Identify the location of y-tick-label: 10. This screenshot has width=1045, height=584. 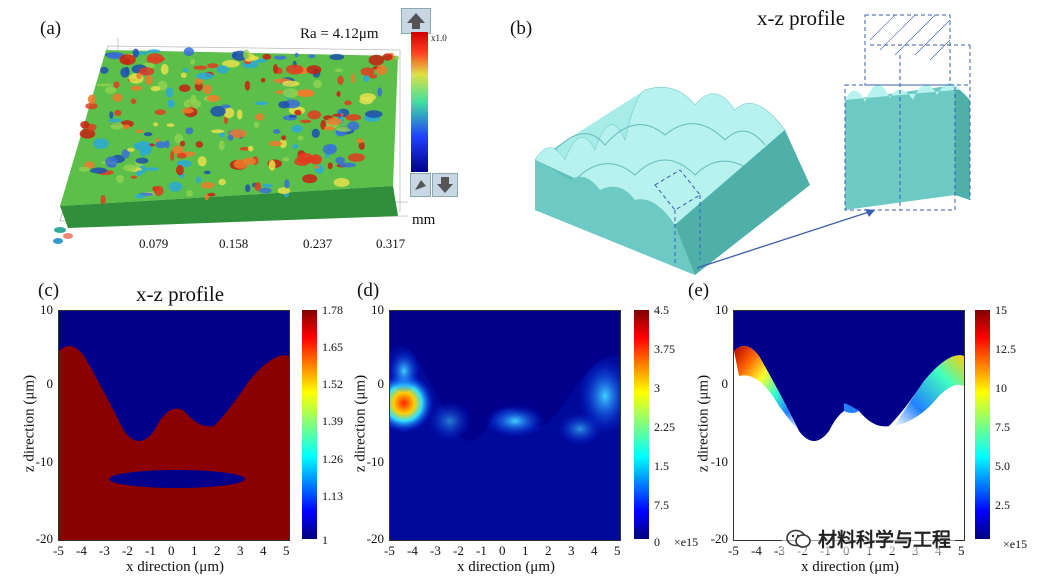
(377, 309).